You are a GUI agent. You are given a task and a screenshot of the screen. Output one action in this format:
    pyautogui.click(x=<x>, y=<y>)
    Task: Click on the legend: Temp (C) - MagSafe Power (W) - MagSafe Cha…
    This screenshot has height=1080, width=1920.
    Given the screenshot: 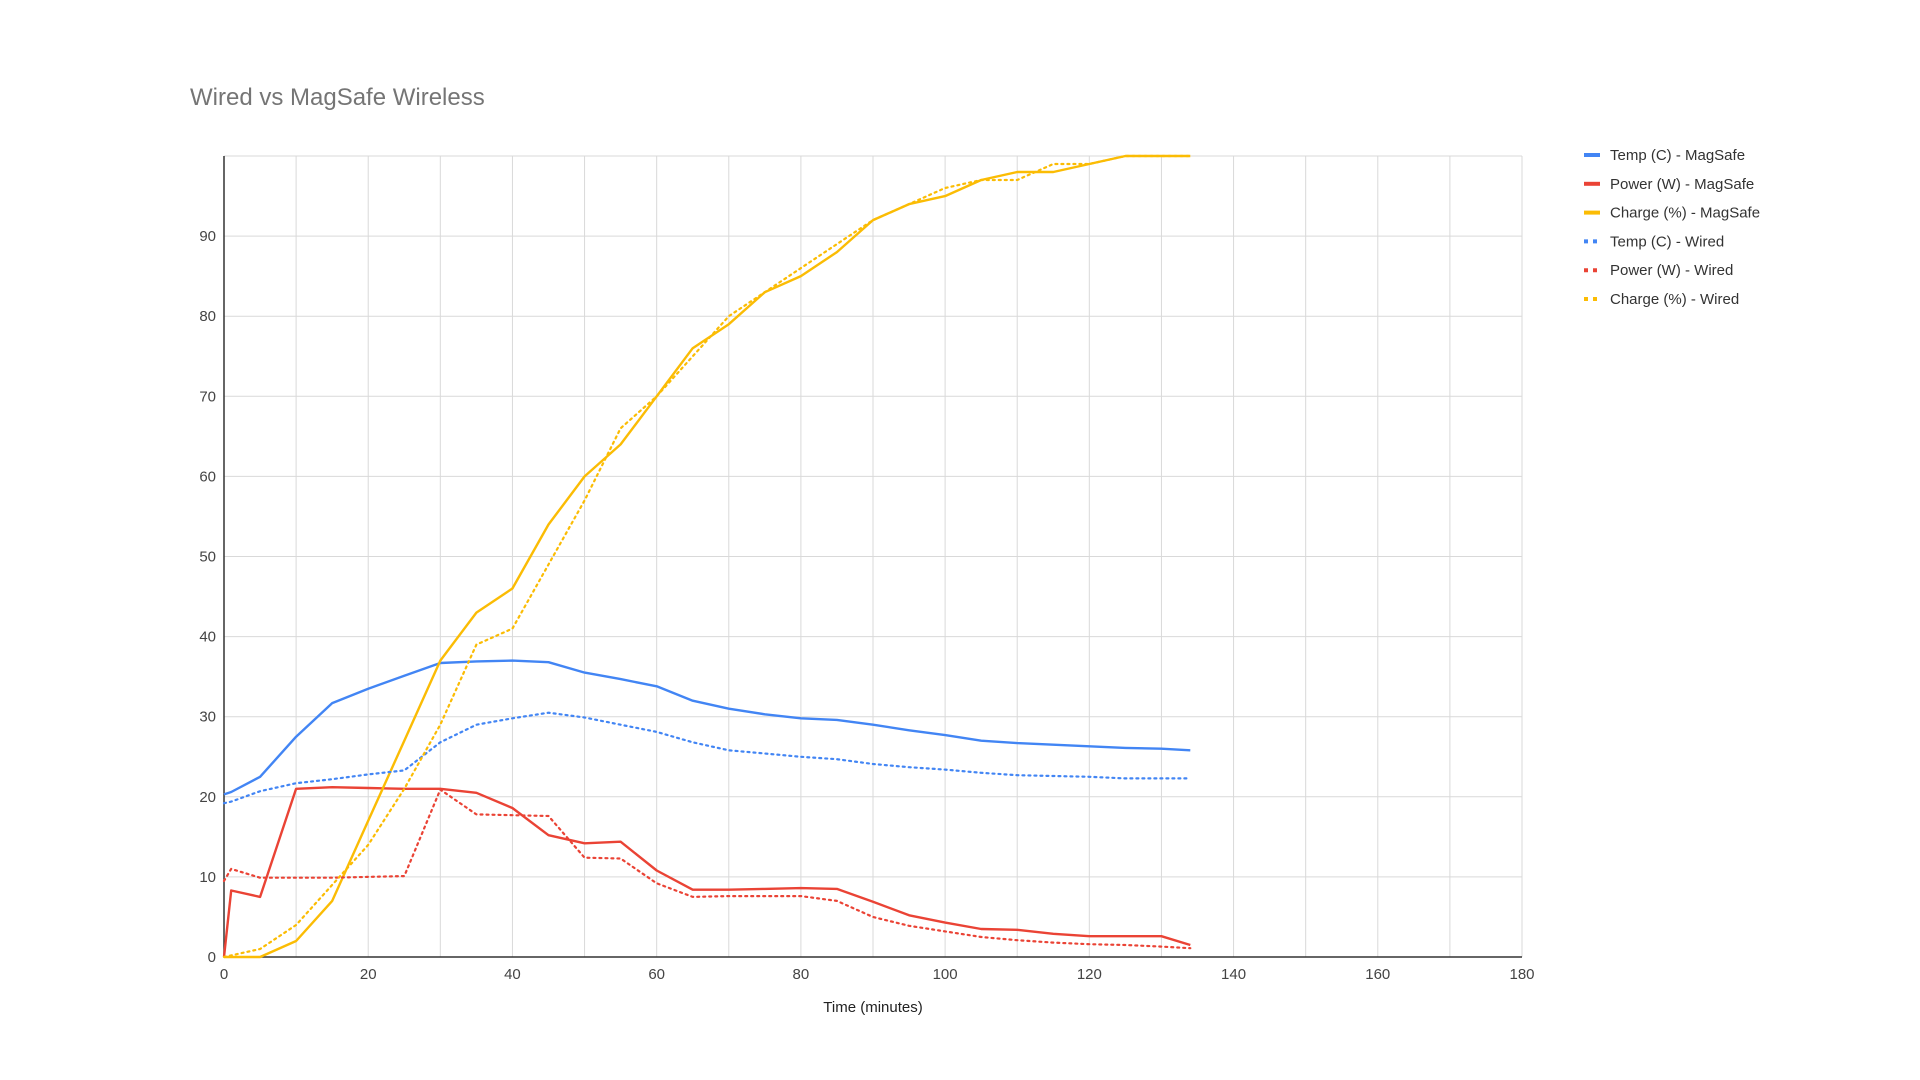 What is the action you would take?
    pyautogui.click(x=1672, y=227)
    